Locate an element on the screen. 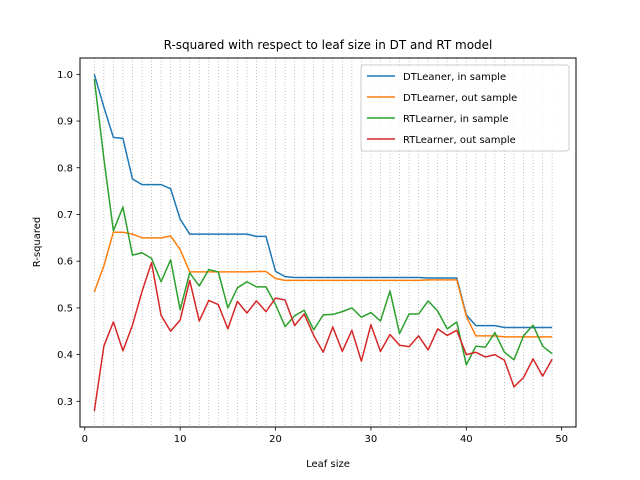 Image resolution: width=640 pixels, height=480 pixels. legend-entry: DTLeaner, in sample is located at coordinates (454, 77).